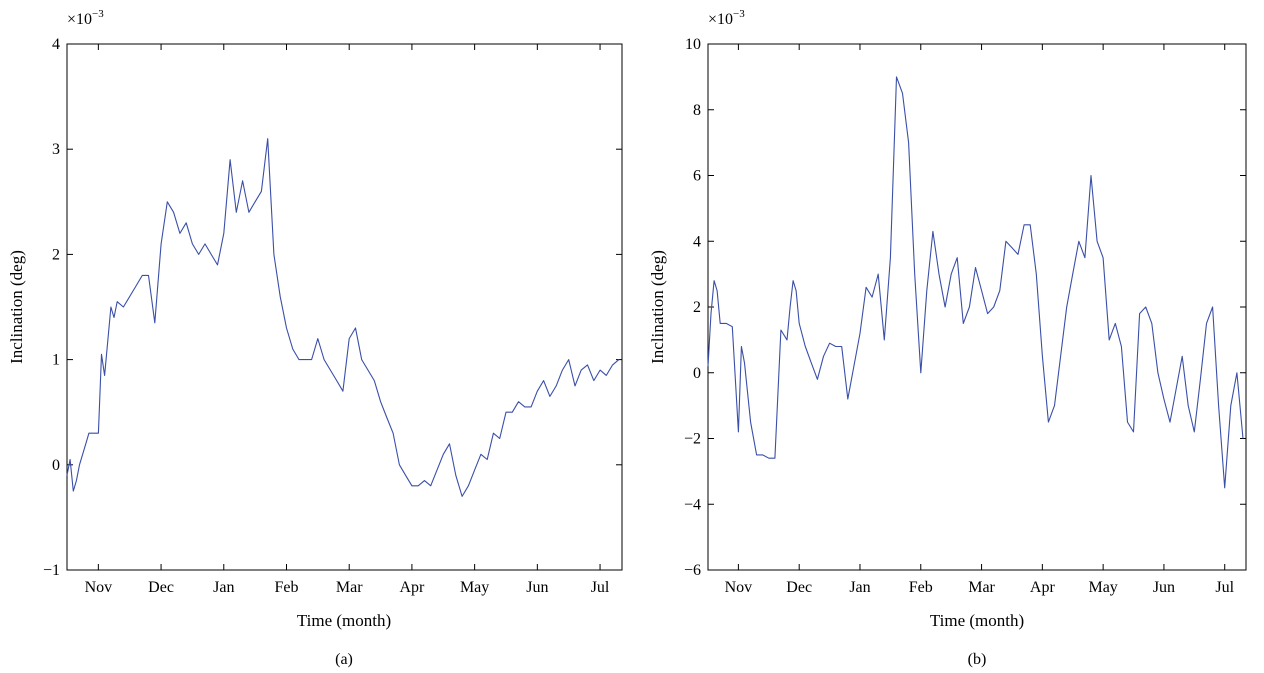 This screenshot has width=1264, height=673. Describe the element at coordinates (697, 241) in the screenshot. I see `y-tick-label-b: 4` at that location.